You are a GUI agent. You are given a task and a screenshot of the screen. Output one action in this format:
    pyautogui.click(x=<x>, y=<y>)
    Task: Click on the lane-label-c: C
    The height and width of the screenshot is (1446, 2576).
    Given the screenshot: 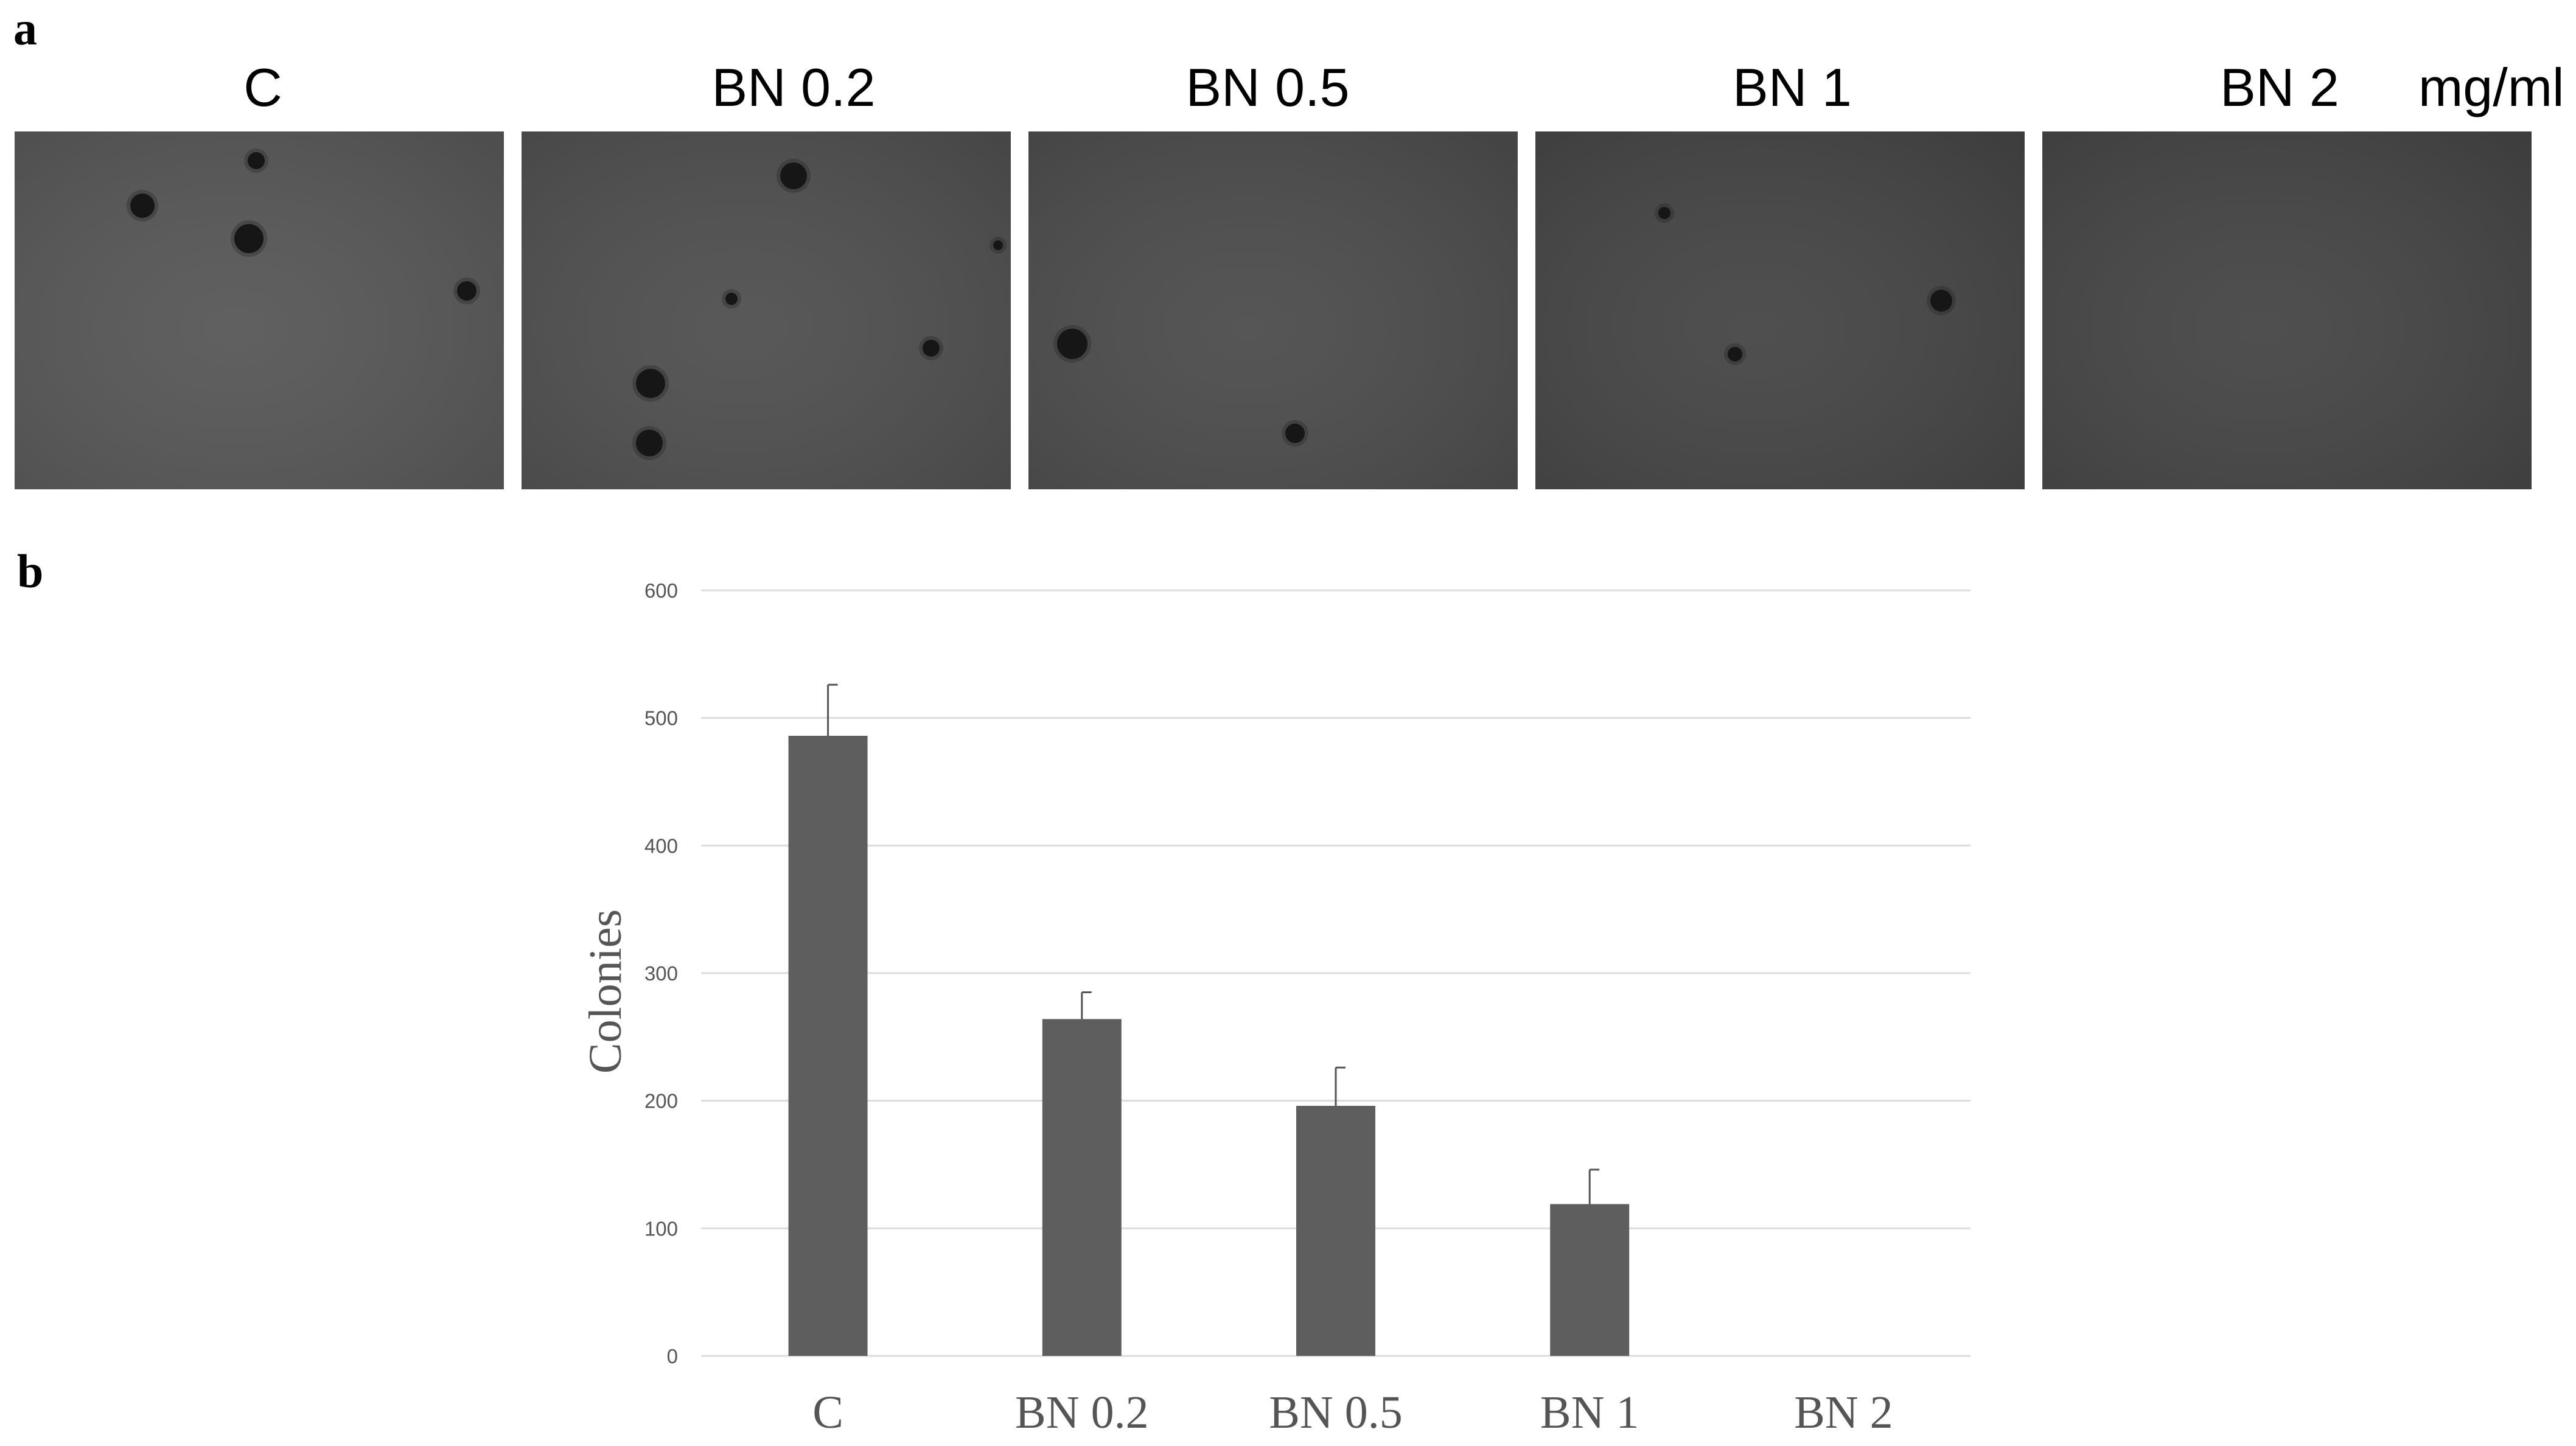 What is the action you would take?
    pyautogui.click(x=262, y=87)
    